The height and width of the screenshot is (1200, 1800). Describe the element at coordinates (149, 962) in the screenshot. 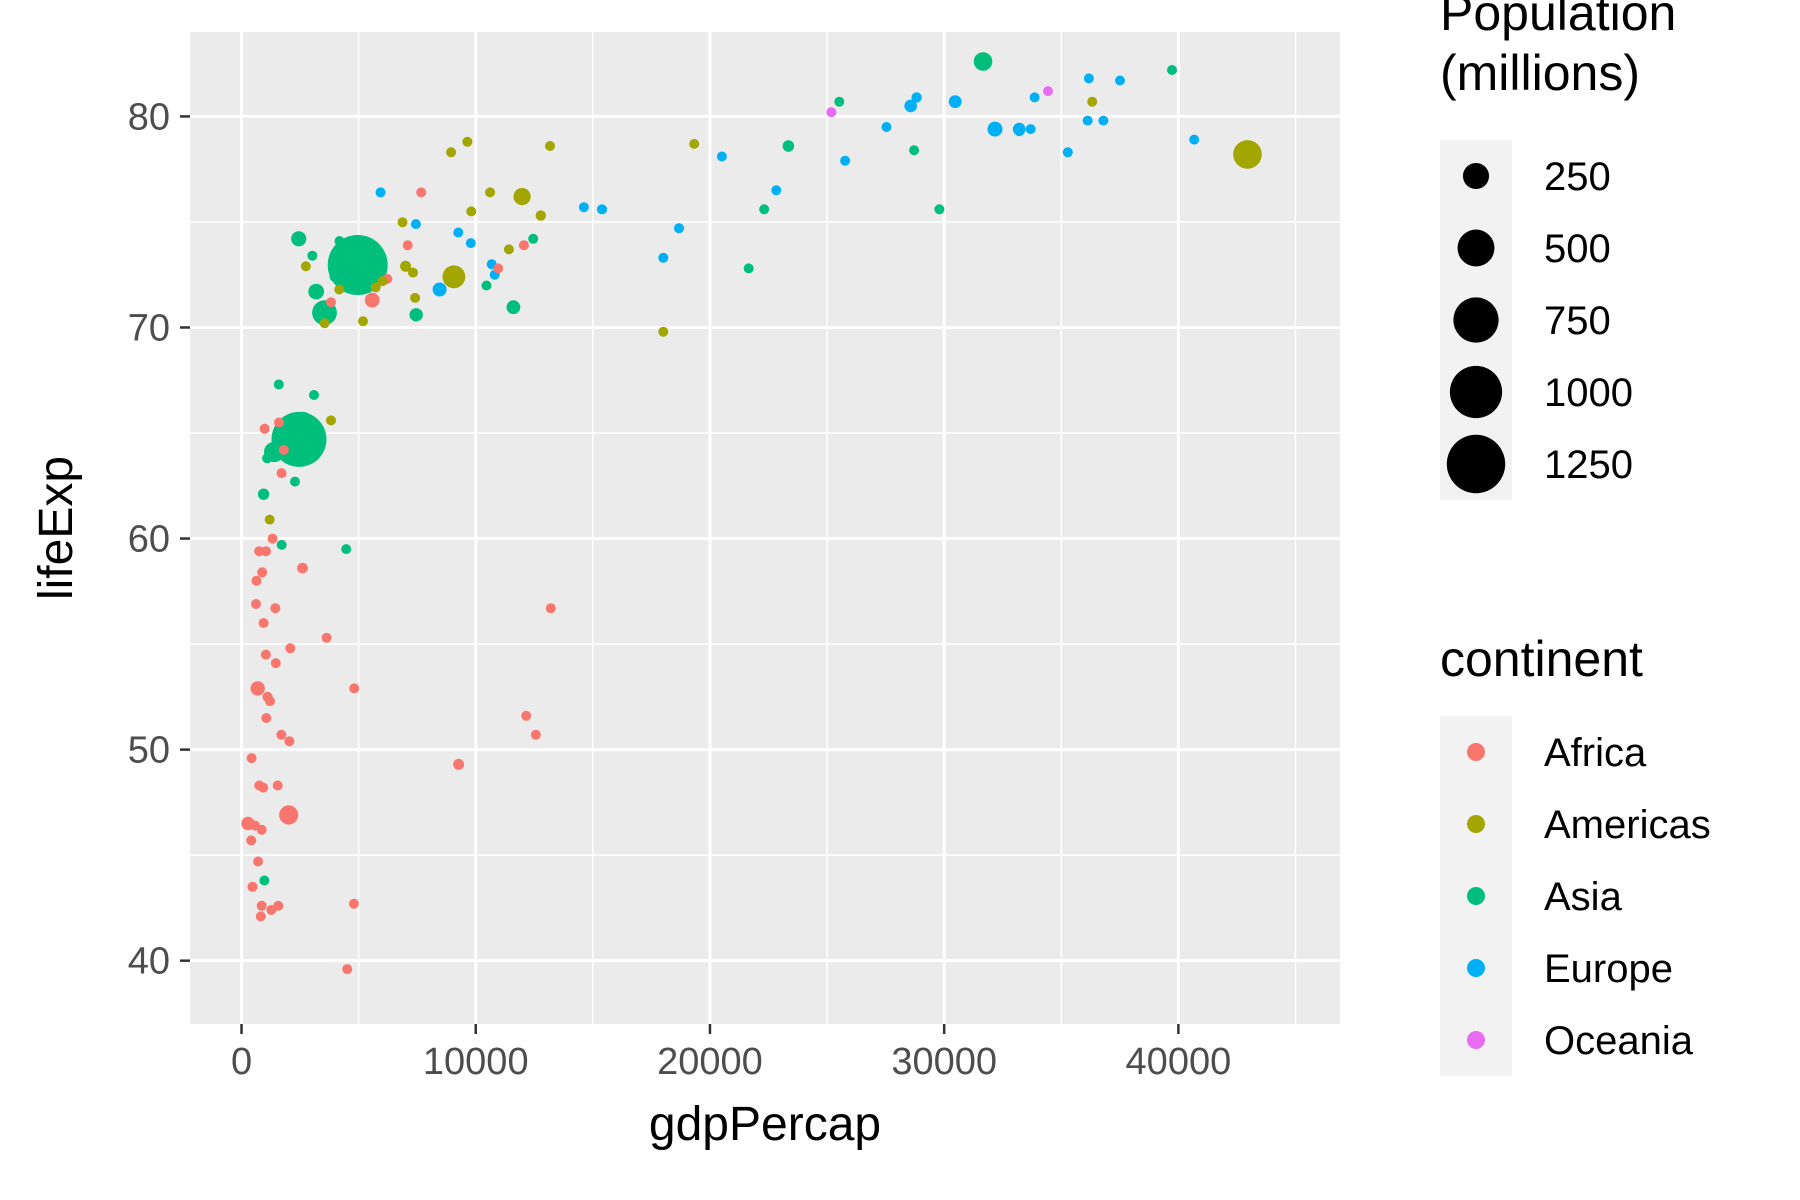

I see `y-tick-label: 40` at that location.